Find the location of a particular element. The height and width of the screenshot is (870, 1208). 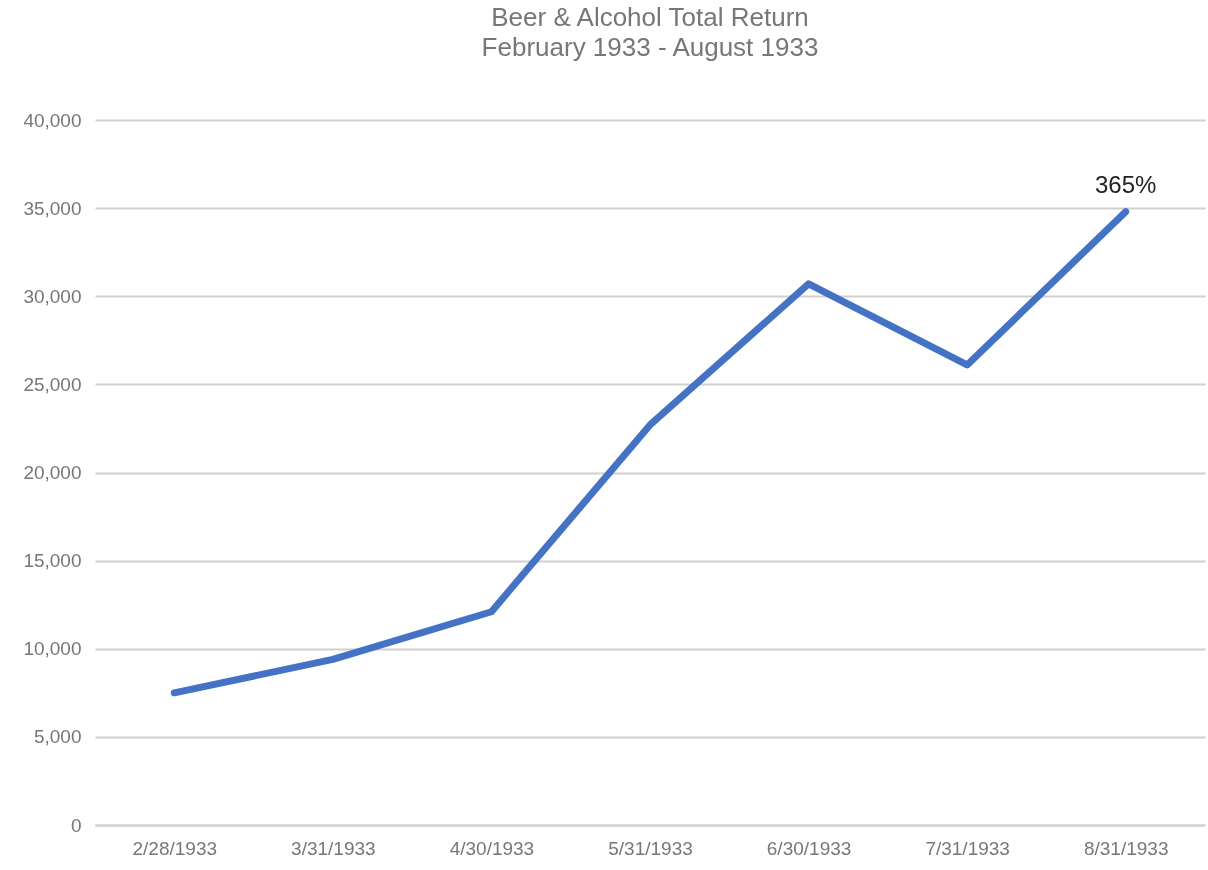

y-tick-label: 15,000 is located at coordinates (52, 561).